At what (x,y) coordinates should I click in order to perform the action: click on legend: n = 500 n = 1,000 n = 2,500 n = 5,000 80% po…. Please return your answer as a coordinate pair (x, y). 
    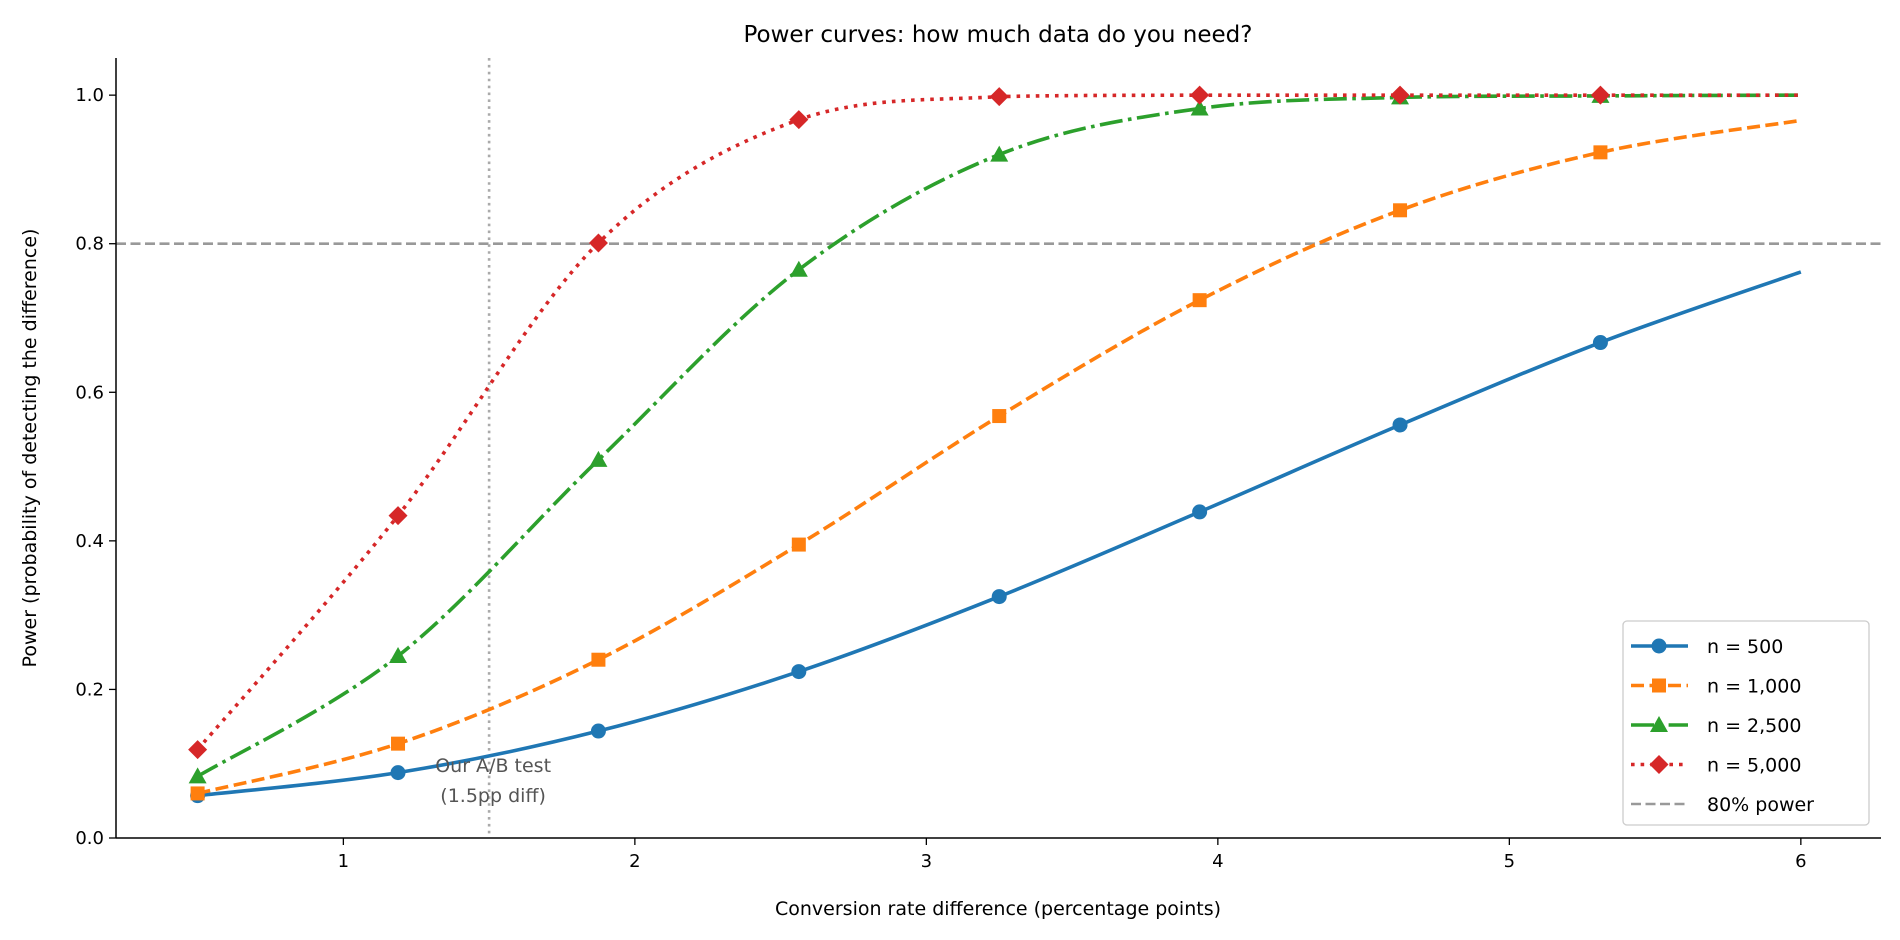
    Looking at the image, I should click on (1746, 723).